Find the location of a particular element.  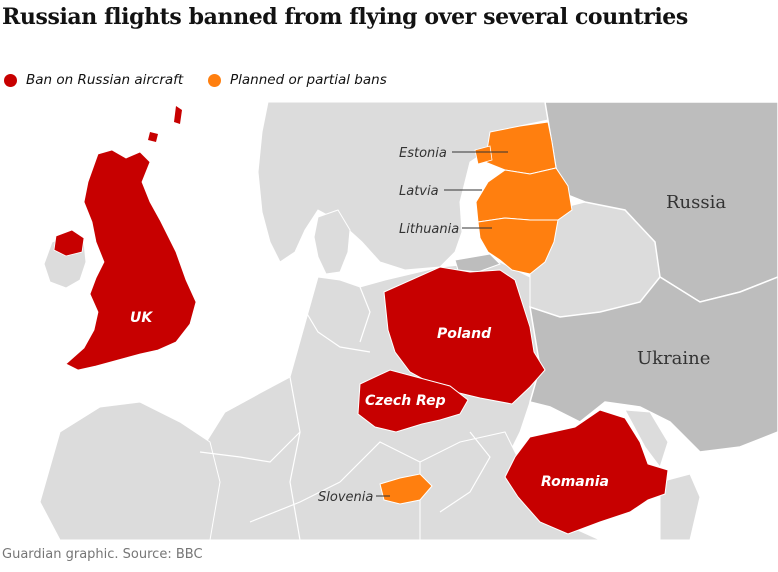

country-czech-republic is located at coordinates (413, 401).